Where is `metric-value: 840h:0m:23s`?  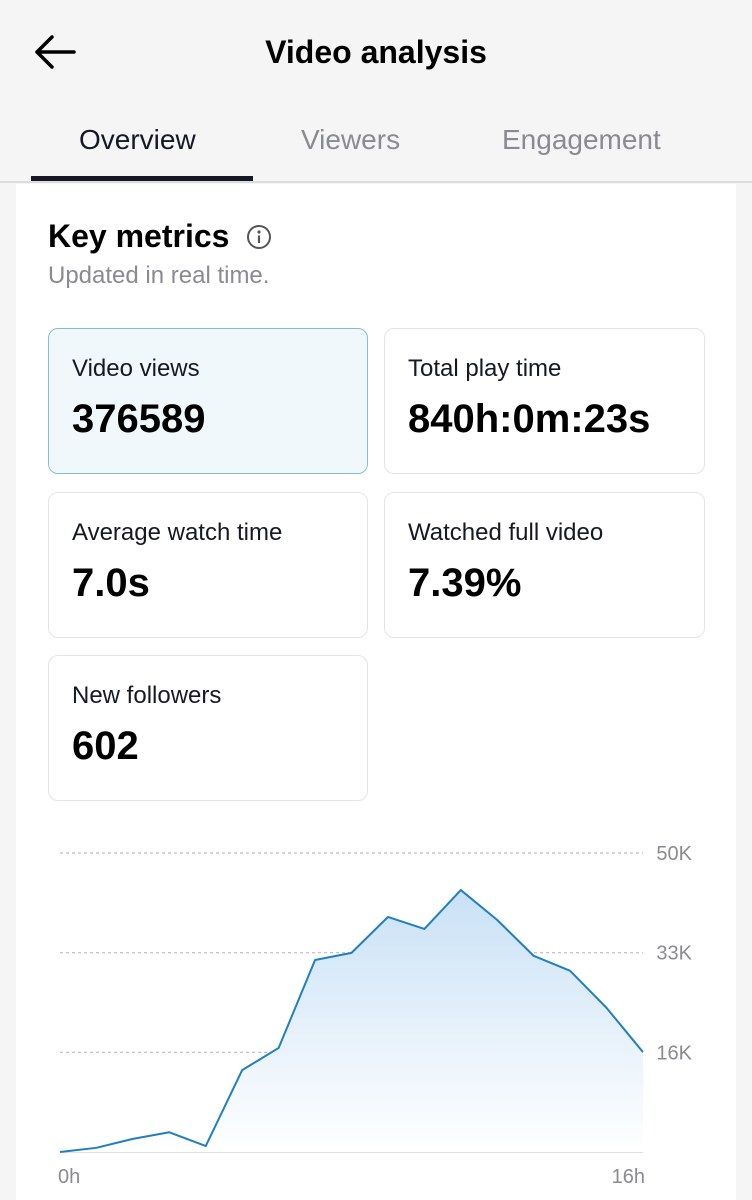
metric-value: 840h:0m:23s is located at coordinates (529, 419).